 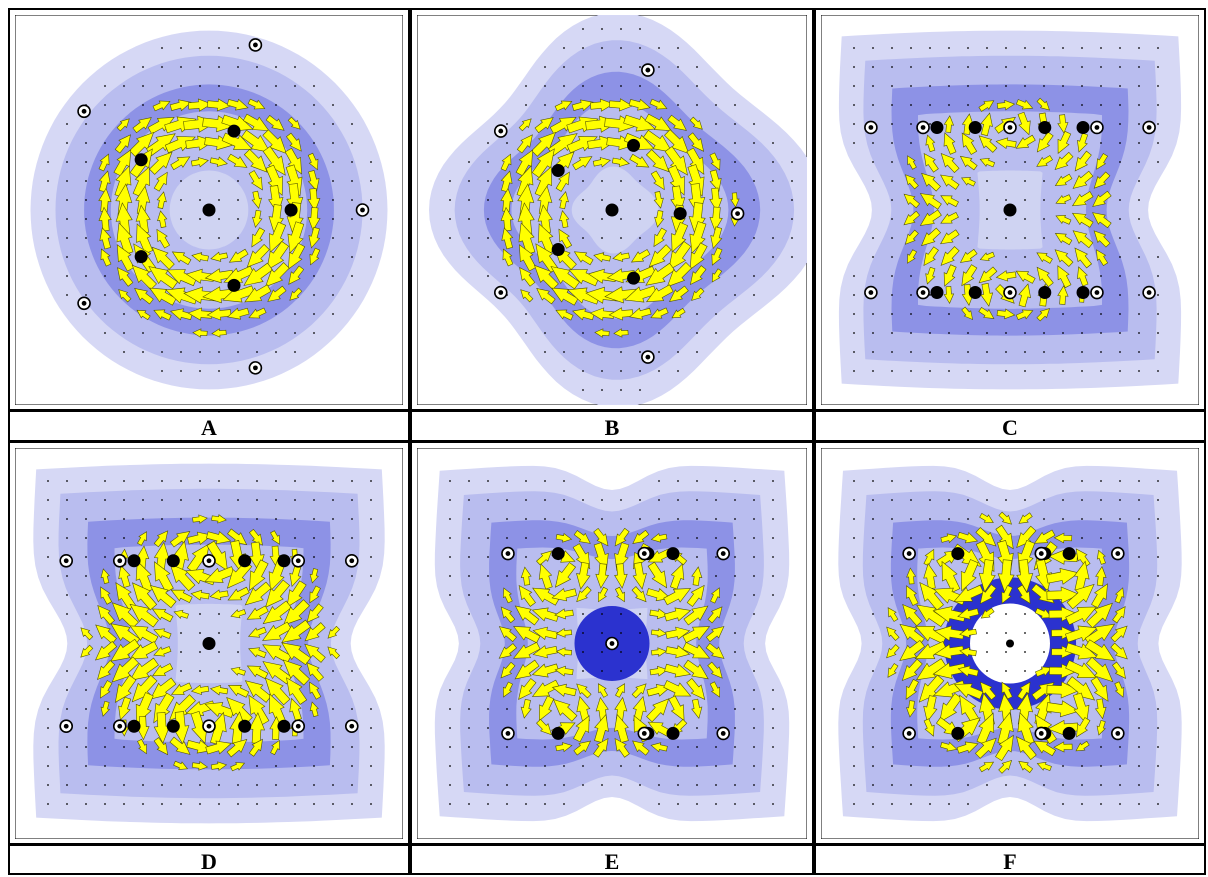 I want to click on ring-atom-marker-center, so click(x=508, y=733).